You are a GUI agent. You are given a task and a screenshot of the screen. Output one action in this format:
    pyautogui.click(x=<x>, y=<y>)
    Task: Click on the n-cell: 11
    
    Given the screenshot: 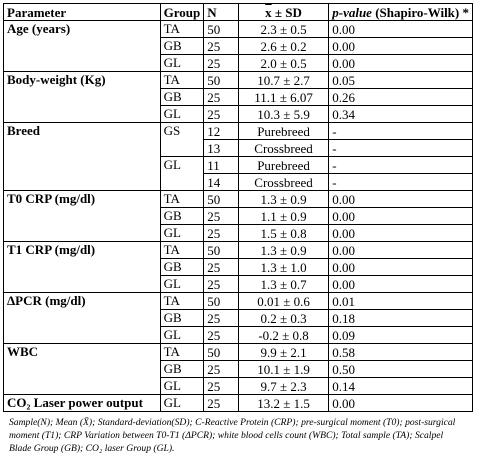 What is the action you would take?
    pyautogui.click(x=221, y=165)
    